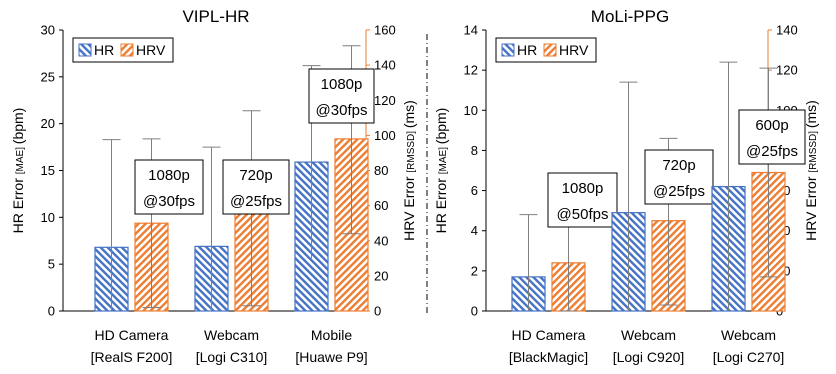 The height and width of the screenshot is (374, 836). I want to click on chart-title: MoLi-PPG, so click(630, 16).